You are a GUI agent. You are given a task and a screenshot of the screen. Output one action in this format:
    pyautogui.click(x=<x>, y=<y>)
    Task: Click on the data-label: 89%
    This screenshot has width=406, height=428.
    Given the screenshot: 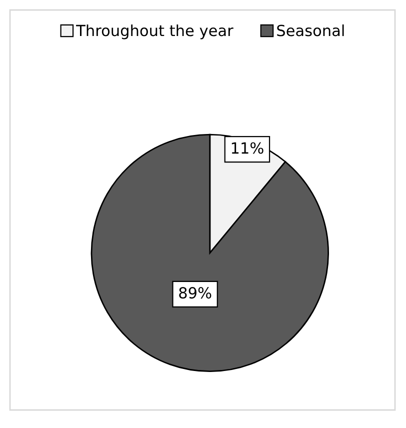 What is the action you would take?
    pyautogui.click(x=195, y=293)
    